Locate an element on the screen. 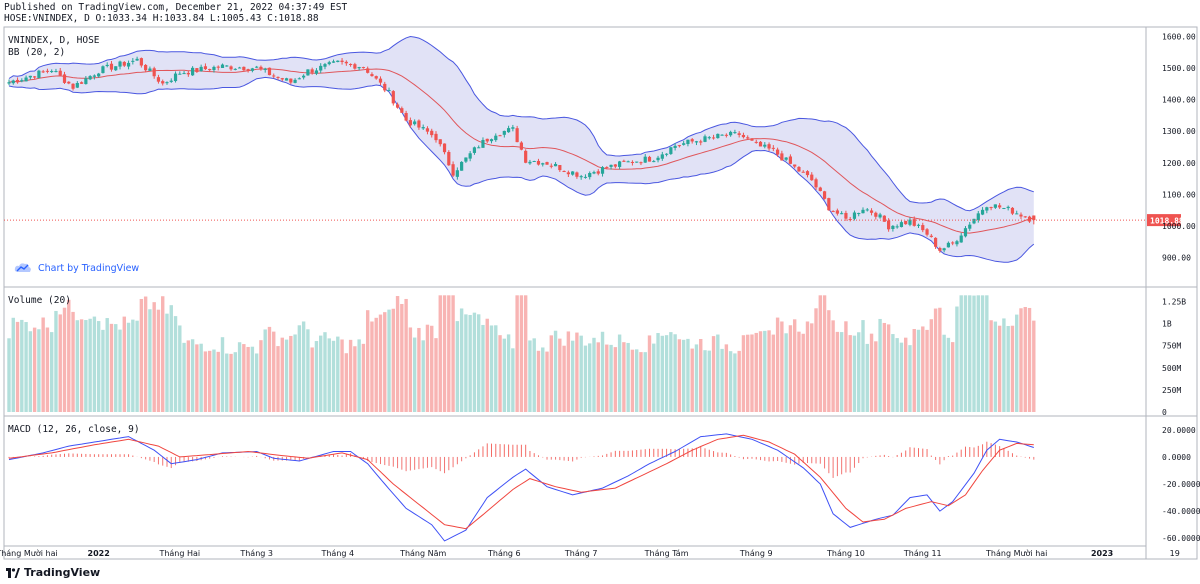 This screenshot has width=1200, height=584. tradingview-brand: TradingView is located at coordinates (53, 572).